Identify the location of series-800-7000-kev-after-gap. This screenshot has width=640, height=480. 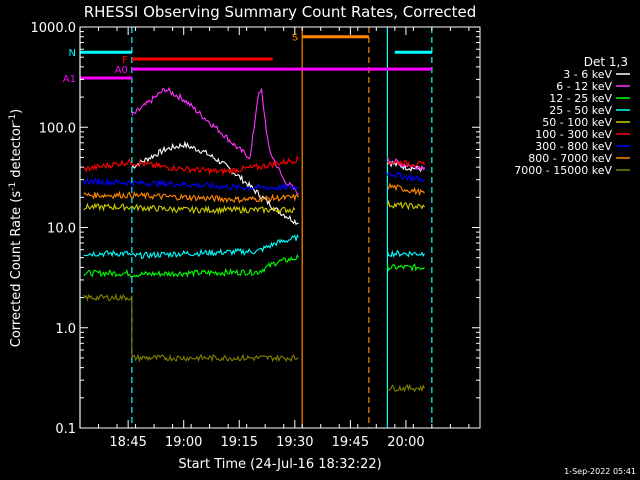
(405, 189).